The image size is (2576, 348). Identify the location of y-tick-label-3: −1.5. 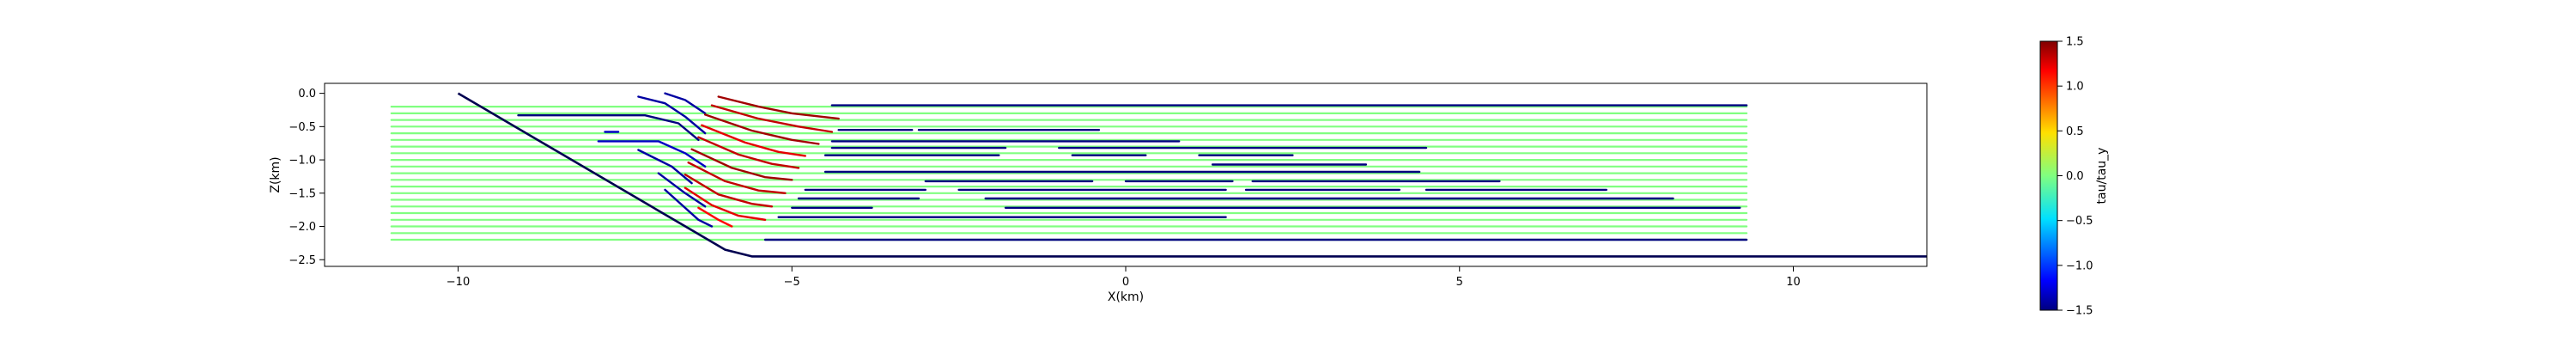
(302, 193).